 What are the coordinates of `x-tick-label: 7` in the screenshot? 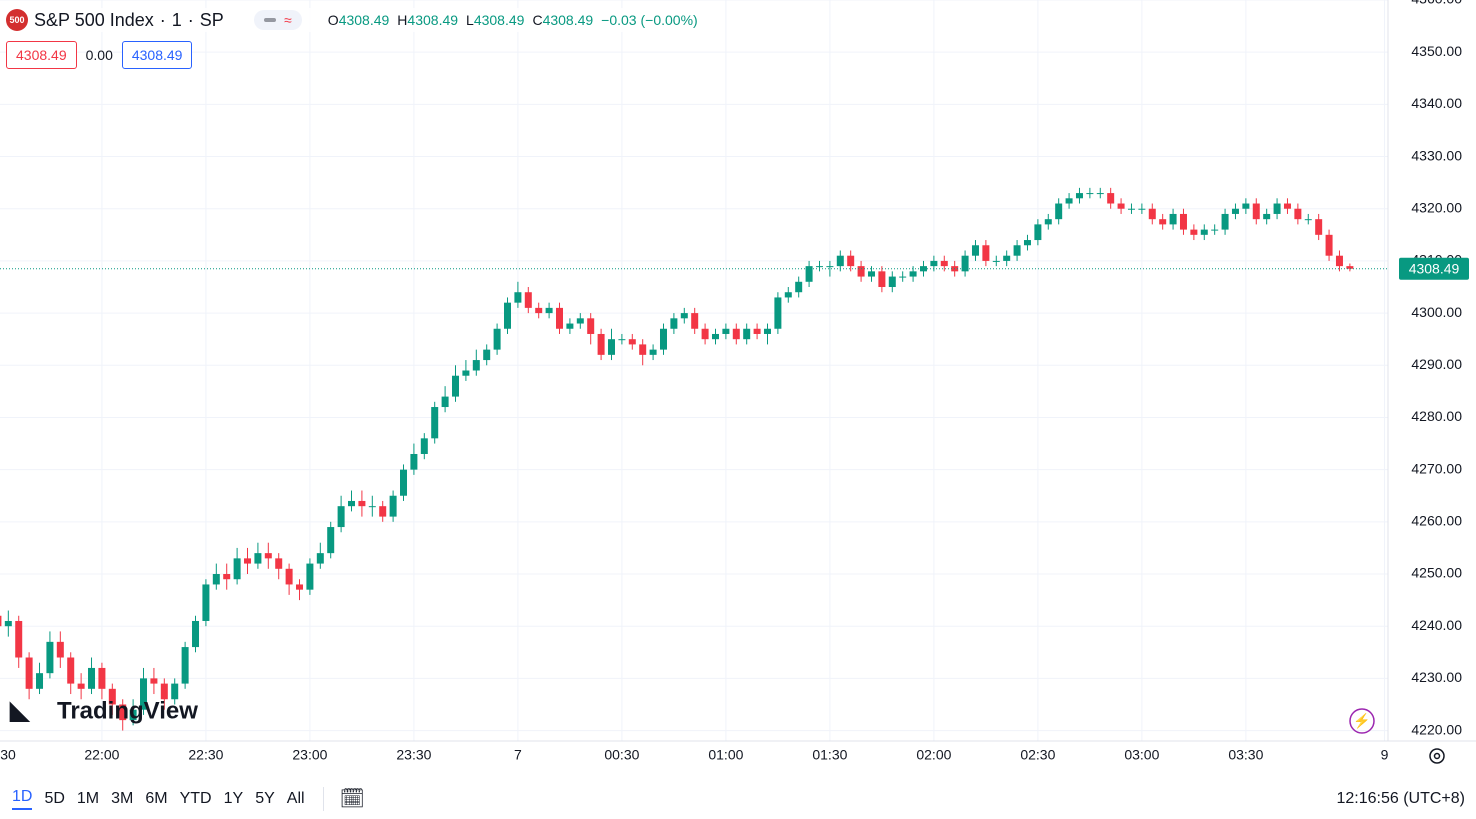 It's located at (518, 755).